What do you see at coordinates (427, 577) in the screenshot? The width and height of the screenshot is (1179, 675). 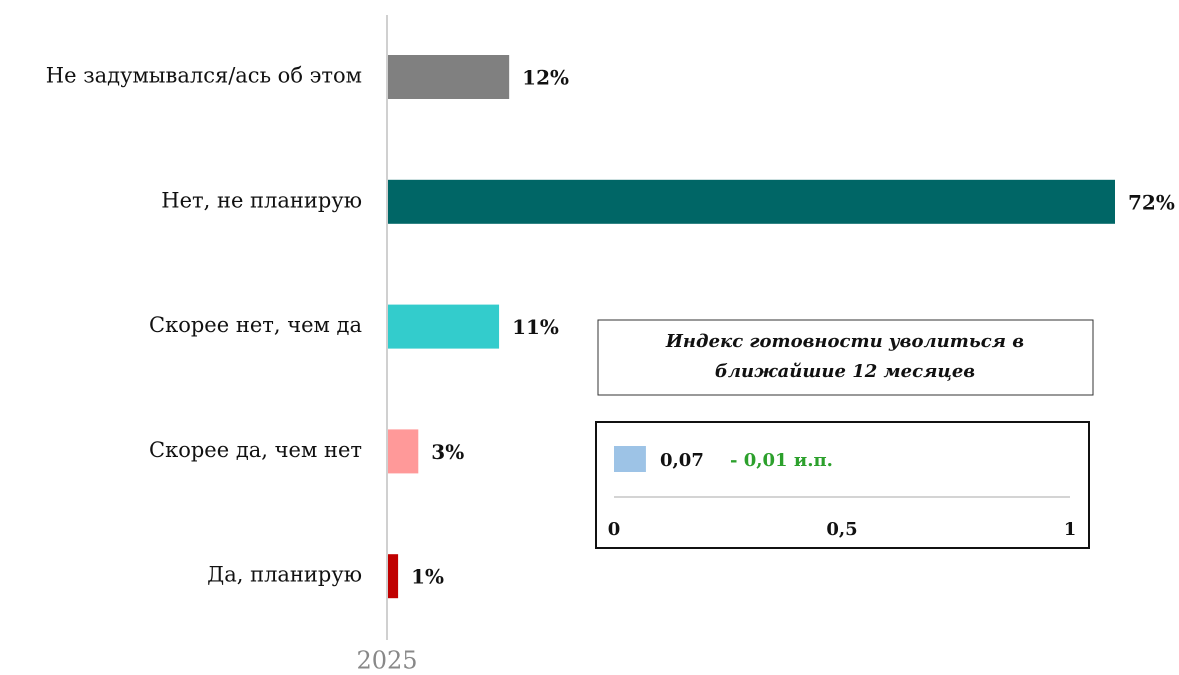 I see `value-label: 1%` at bounding box center [427, 577].